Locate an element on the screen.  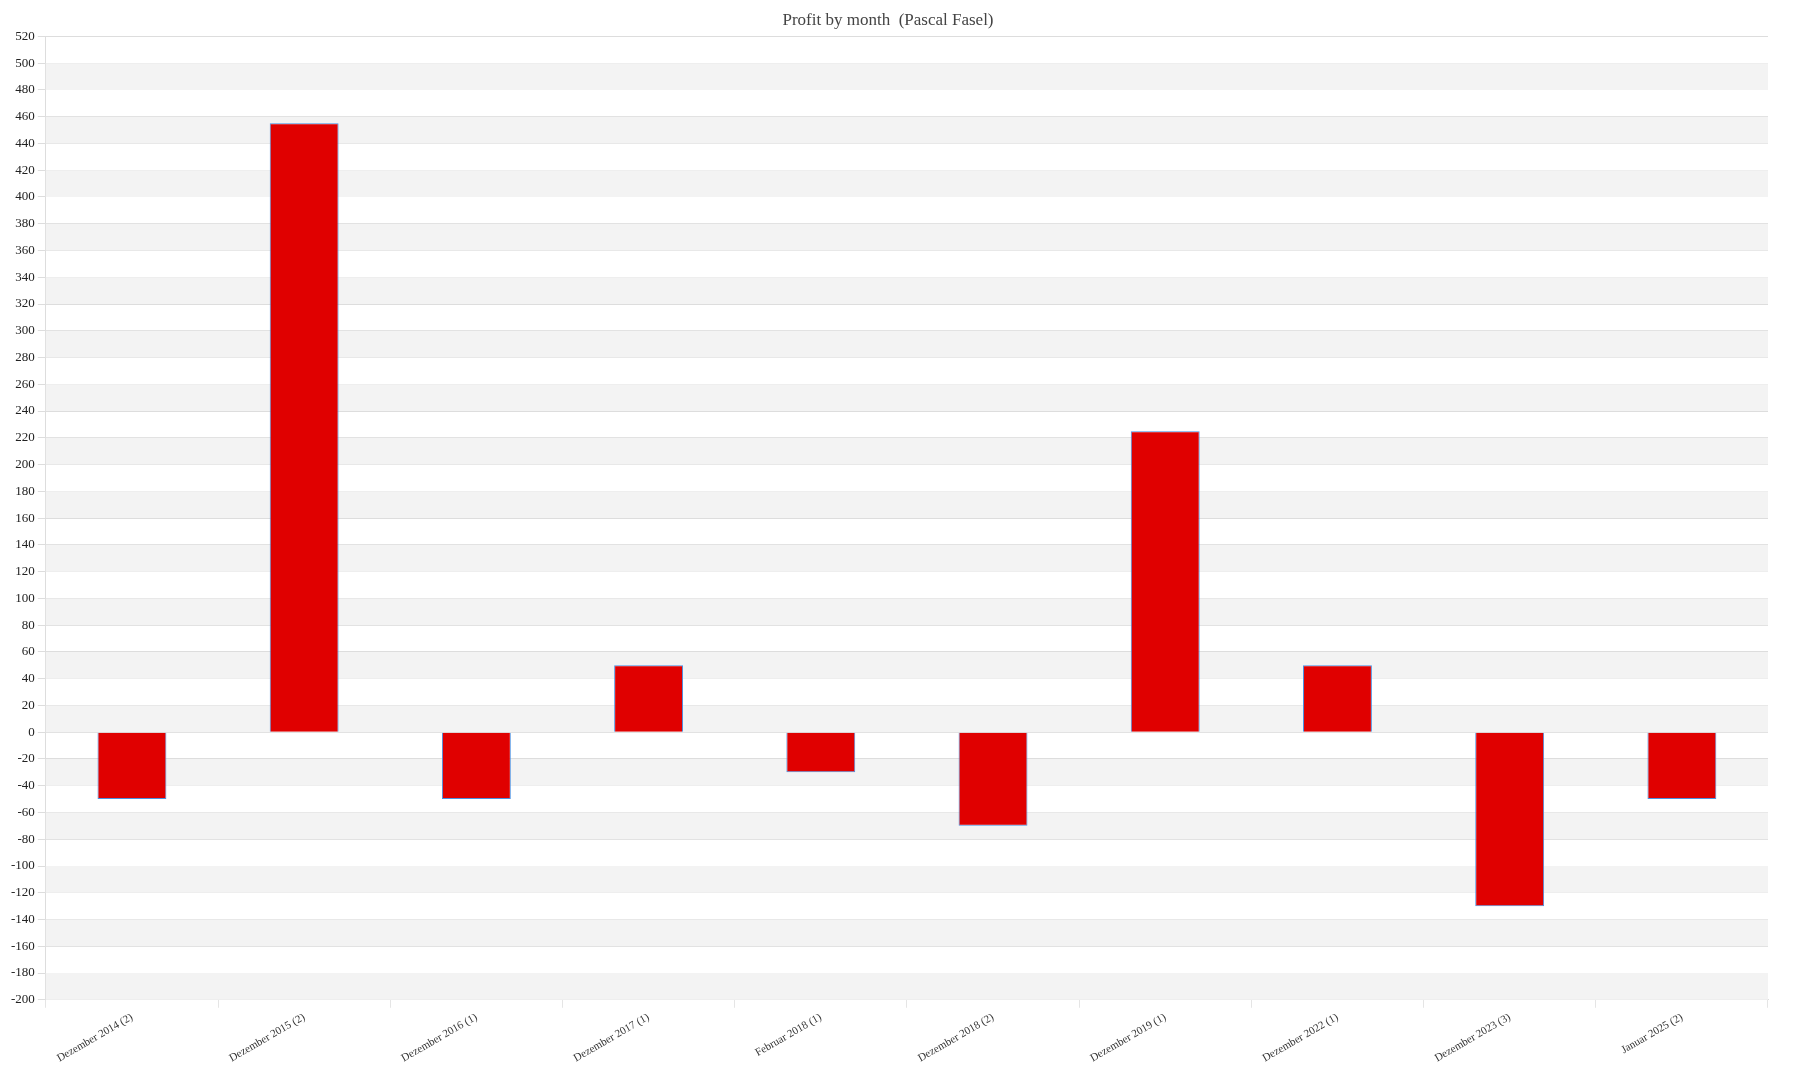
y-tick-label: 180 is located at coordinates (25, 490).